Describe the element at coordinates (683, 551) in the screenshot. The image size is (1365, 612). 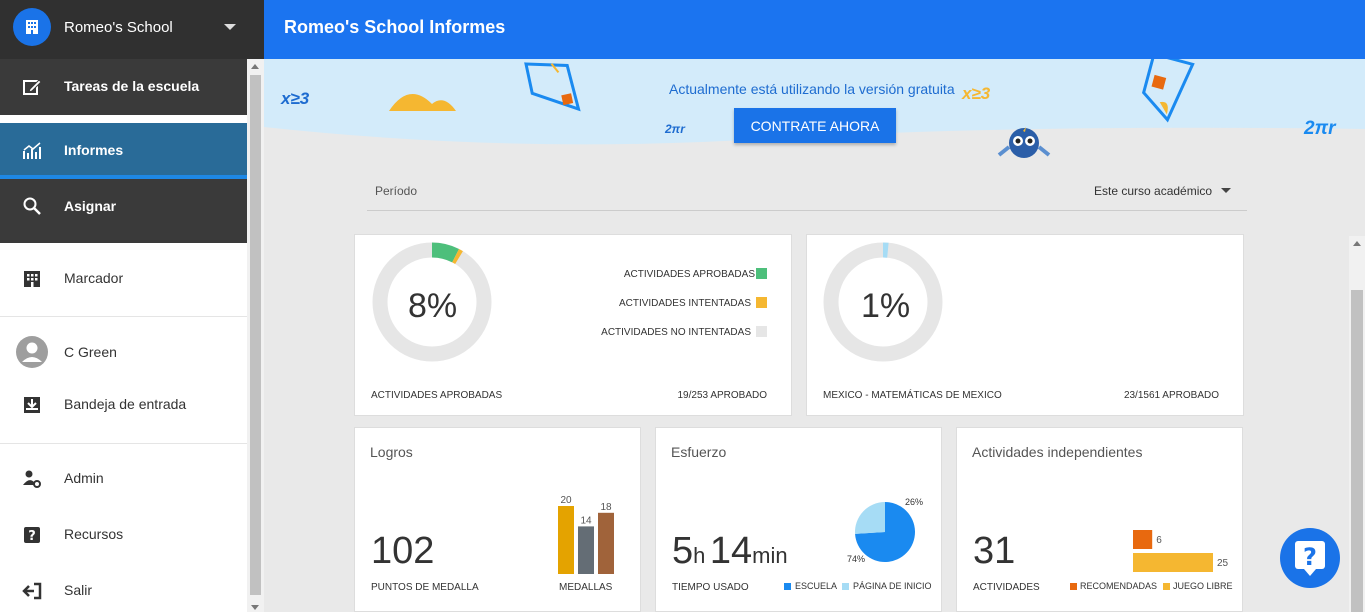
I see `hours-value: 5` at that location.